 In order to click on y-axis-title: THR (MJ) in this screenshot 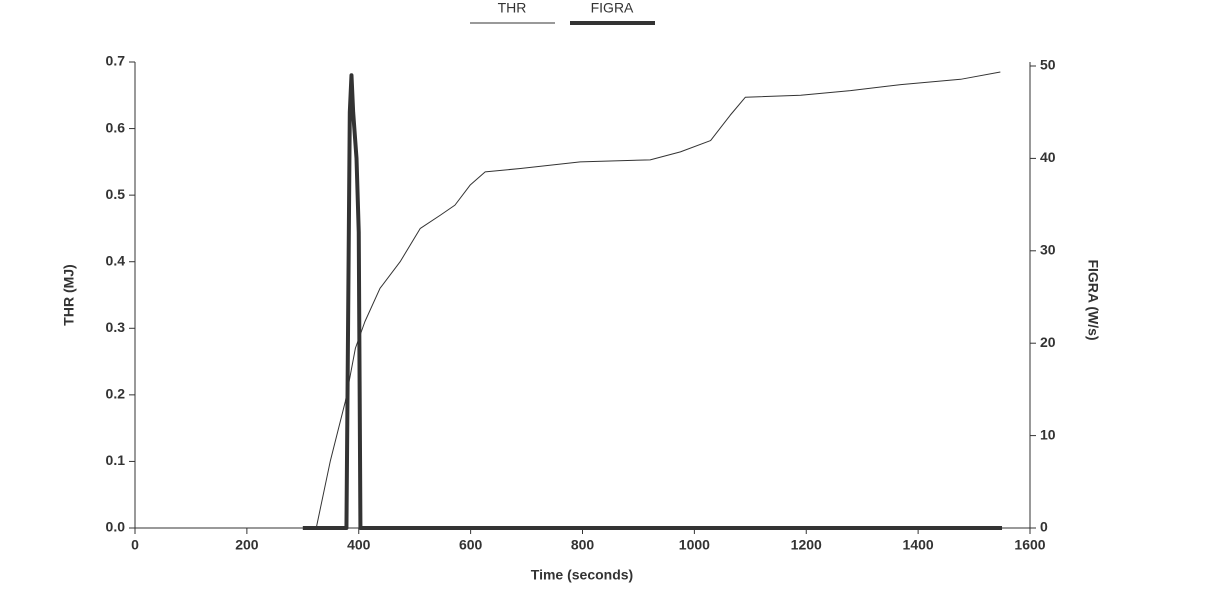, I will do `click(69, 294)`.